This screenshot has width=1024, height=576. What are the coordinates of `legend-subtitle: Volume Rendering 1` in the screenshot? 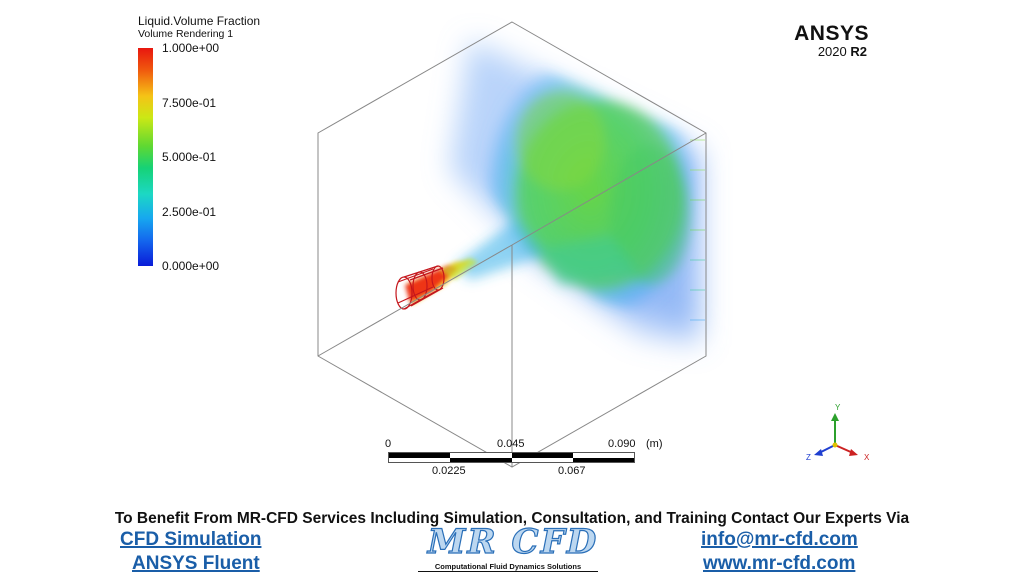 It's located at (186, 34).